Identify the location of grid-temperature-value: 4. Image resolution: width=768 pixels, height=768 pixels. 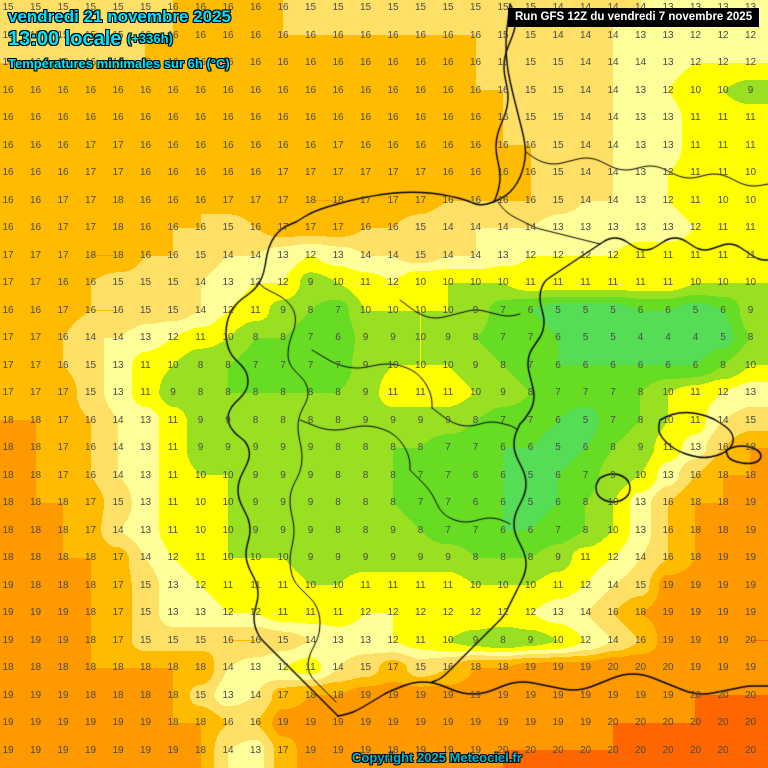
(695, 337).